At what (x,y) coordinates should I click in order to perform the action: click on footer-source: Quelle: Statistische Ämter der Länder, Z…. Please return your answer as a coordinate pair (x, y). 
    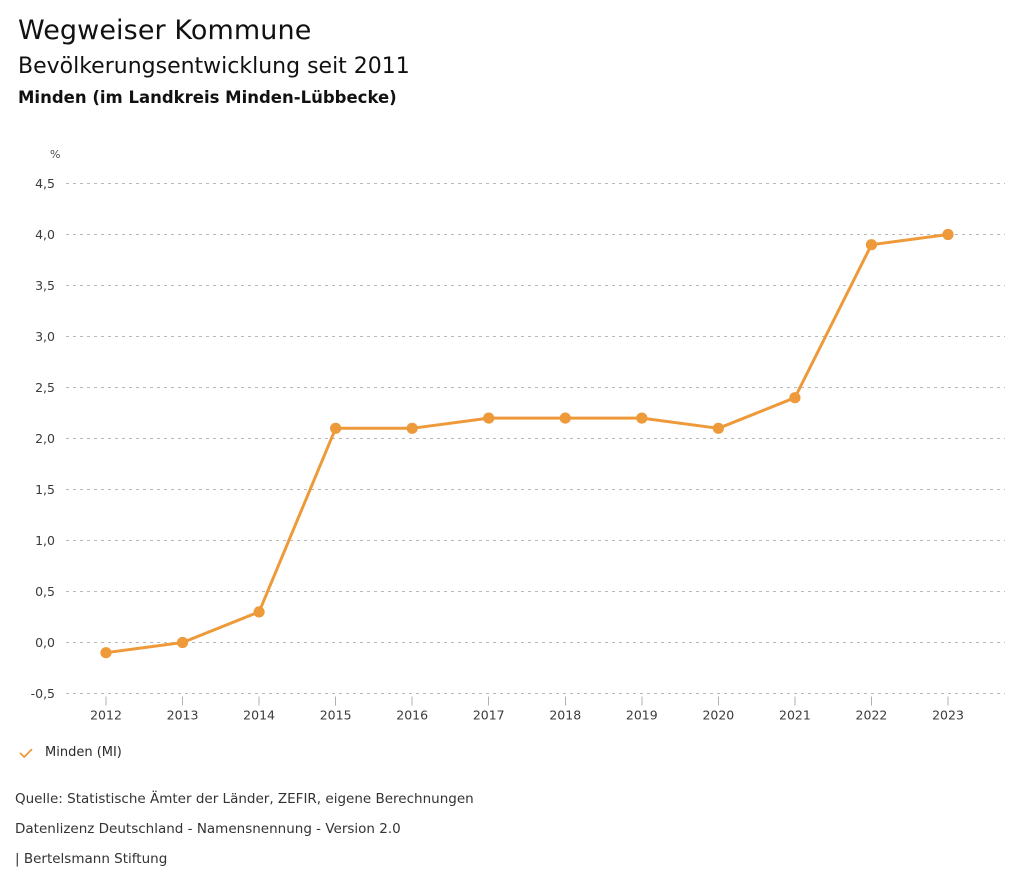
    Looking at the image, I should click on (244, 799).